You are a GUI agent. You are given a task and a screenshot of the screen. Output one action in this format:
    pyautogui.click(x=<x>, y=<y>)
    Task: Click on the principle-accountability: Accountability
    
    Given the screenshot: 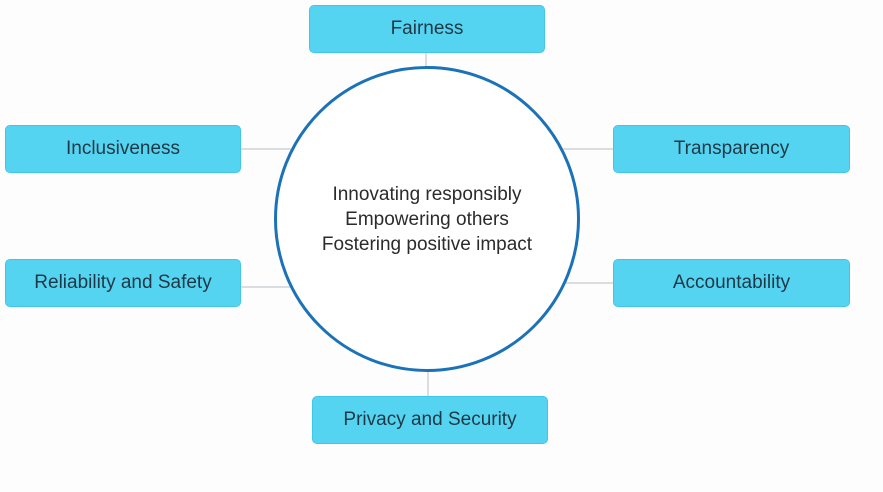 What is the action you would take?
    pyautogui.click(x=731, y=283)
    